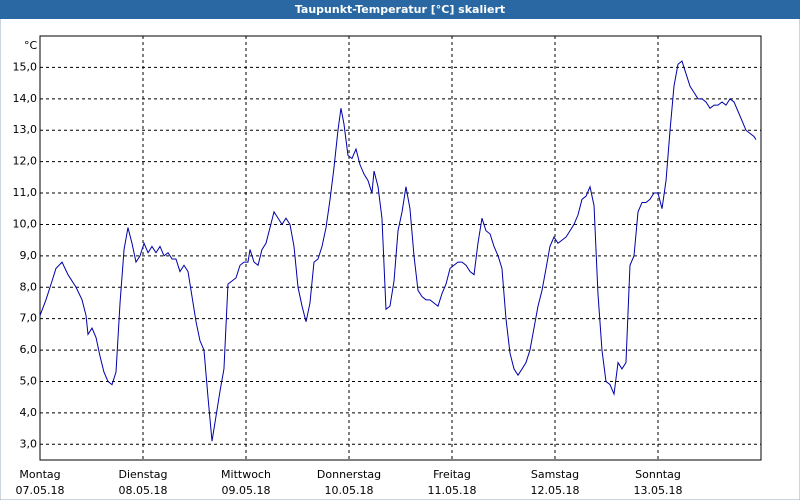 This screenshot has width=800, height=500. What do you see at coordinates (29, 349) in the screenshot?
I see `y-tick-label: 6,0` at bounding box center [29, 349].